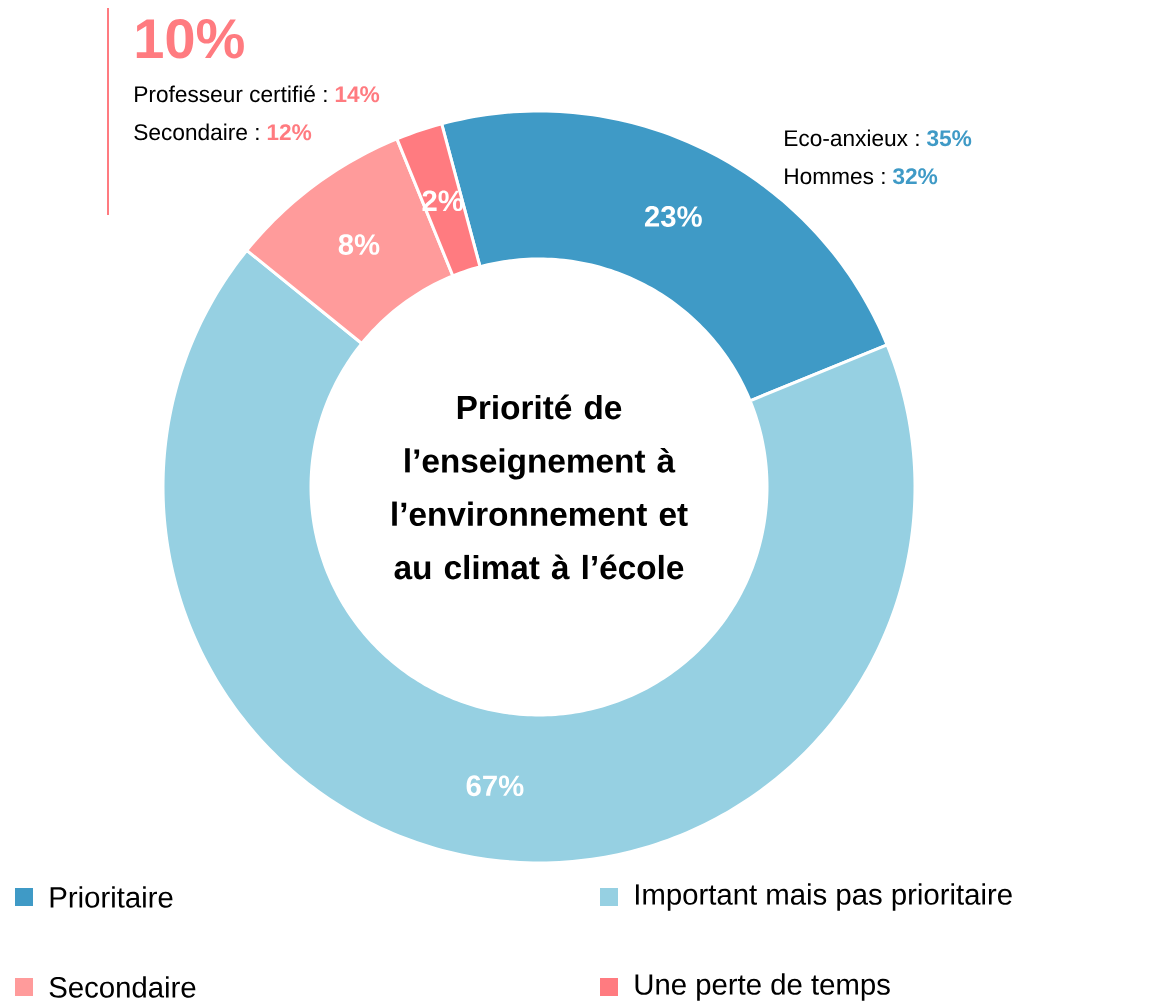  Describe the element at coordinates (359, 244) in the screenshot. I see `data-label: 8%` at that location.